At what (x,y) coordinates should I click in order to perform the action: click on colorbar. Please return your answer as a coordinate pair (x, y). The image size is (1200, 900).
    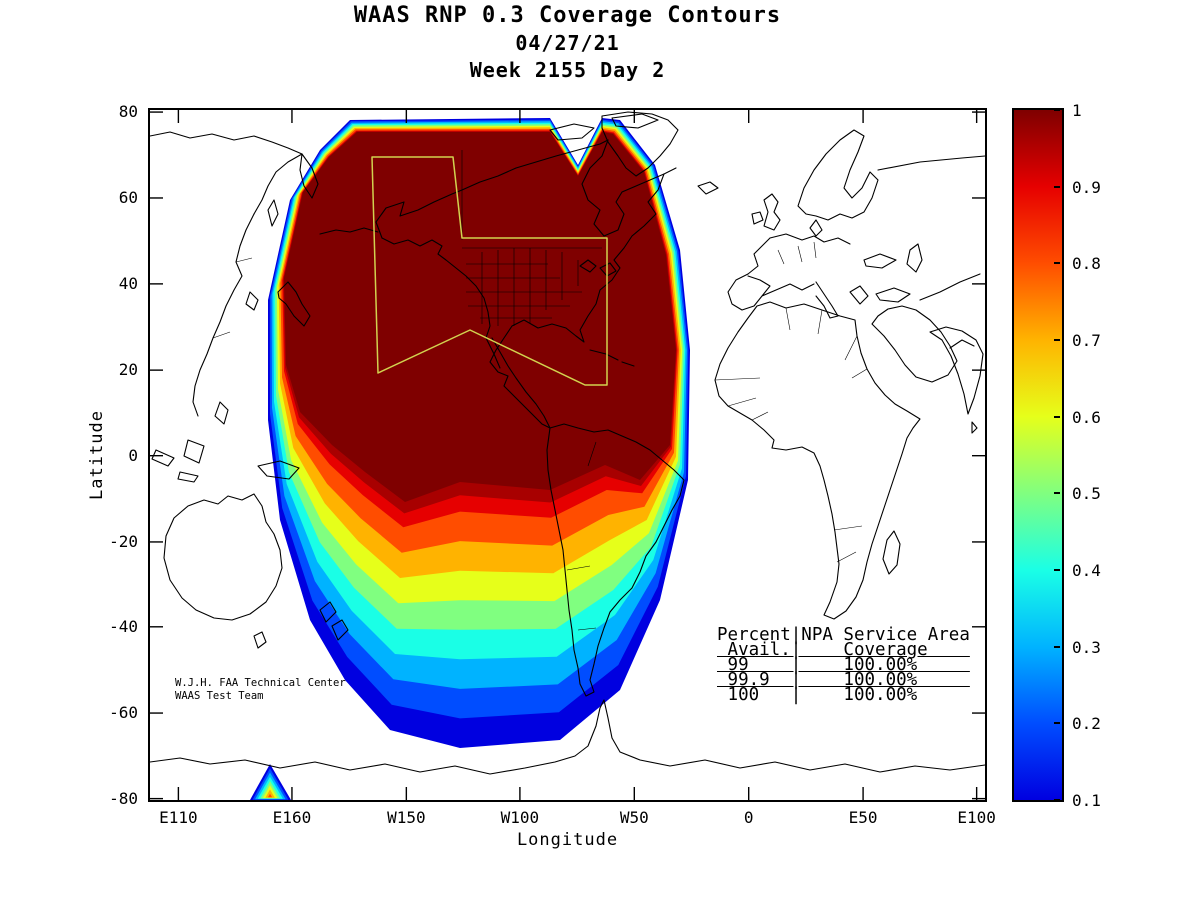
    Looking at the image, I should click on (1038, 455).